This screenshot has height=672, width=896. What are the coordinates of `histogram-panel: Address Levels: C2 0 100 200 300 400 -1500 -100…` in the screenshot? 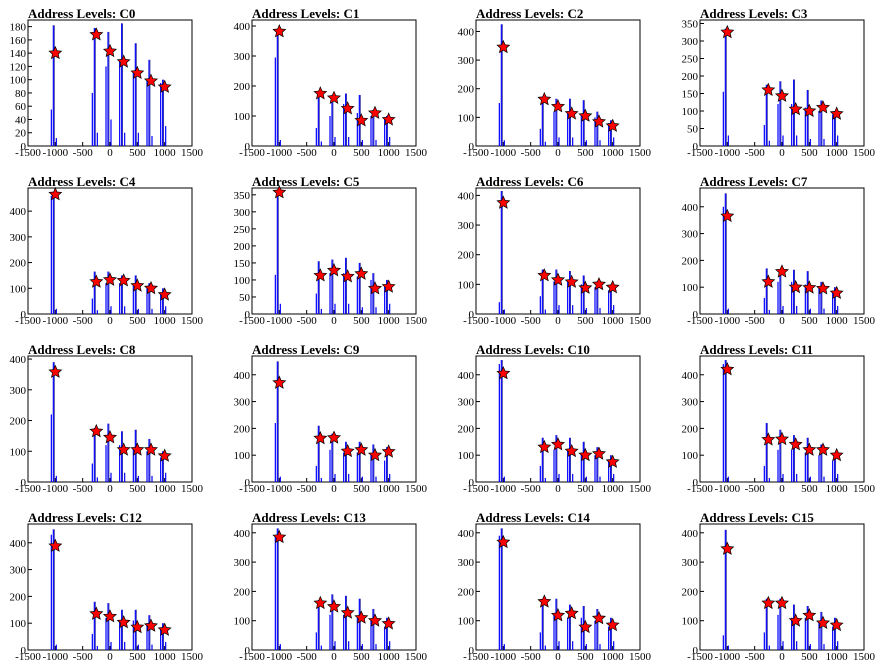 It's located at (560, 84).